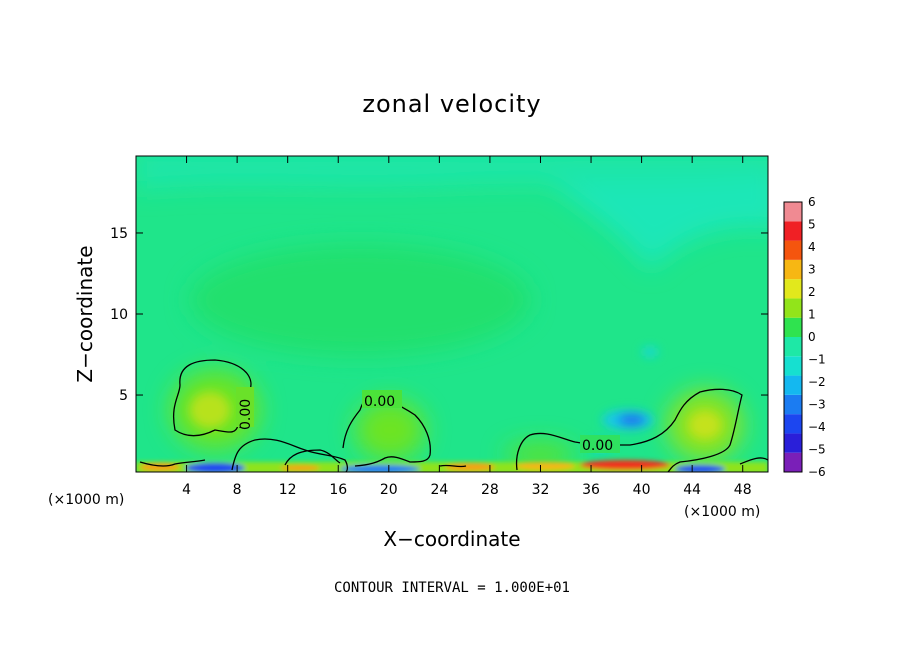 The image size is (904, 654). I want to click on colorbar-label: −6, so click(817, 472).